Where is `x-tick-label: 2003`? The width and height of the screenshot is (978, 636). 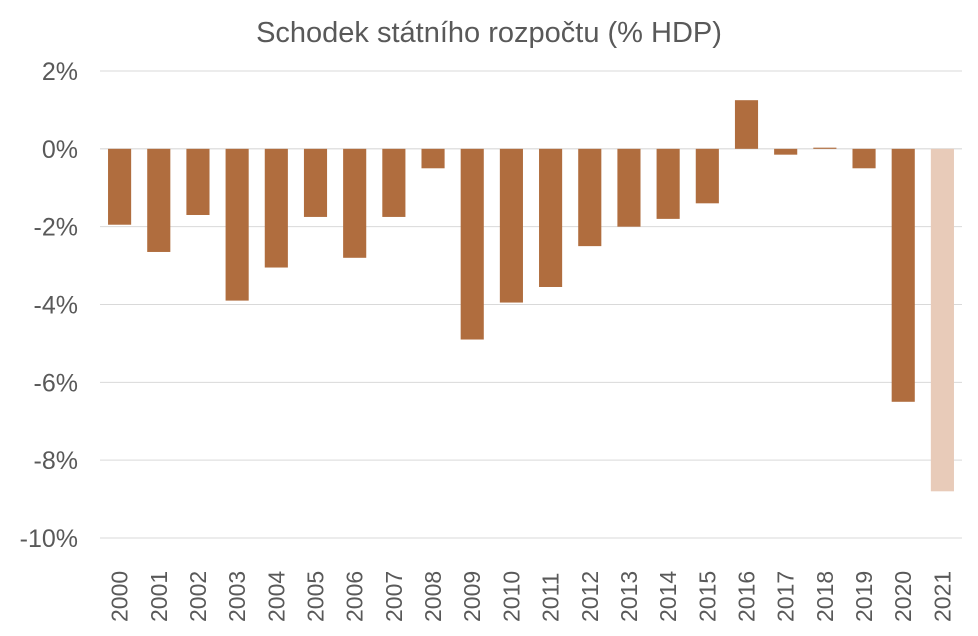 x-tick-label: 2003 is located at coordinates (237, 596).